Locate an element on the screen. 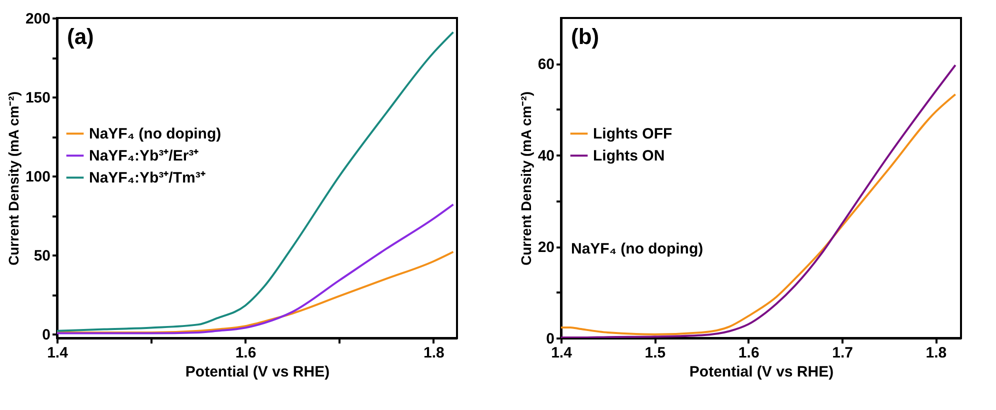 Image resolution: width=996 pixels, height=410 pixels. y-tick-label: 150 is located at coordinates (37, 98).